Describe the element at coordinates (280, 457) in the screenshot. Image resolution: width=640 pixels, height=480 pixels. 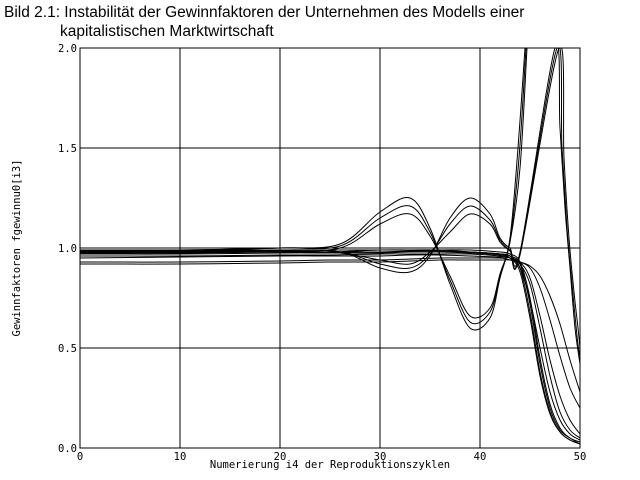
I see `x-tick-label: 20` at that location.